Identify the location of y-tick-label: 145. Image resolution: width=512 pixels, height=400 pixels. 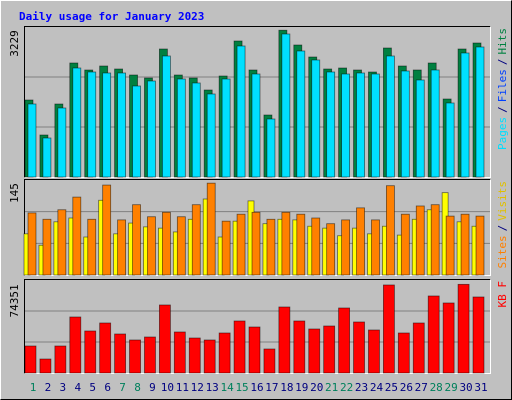
(14, 193).